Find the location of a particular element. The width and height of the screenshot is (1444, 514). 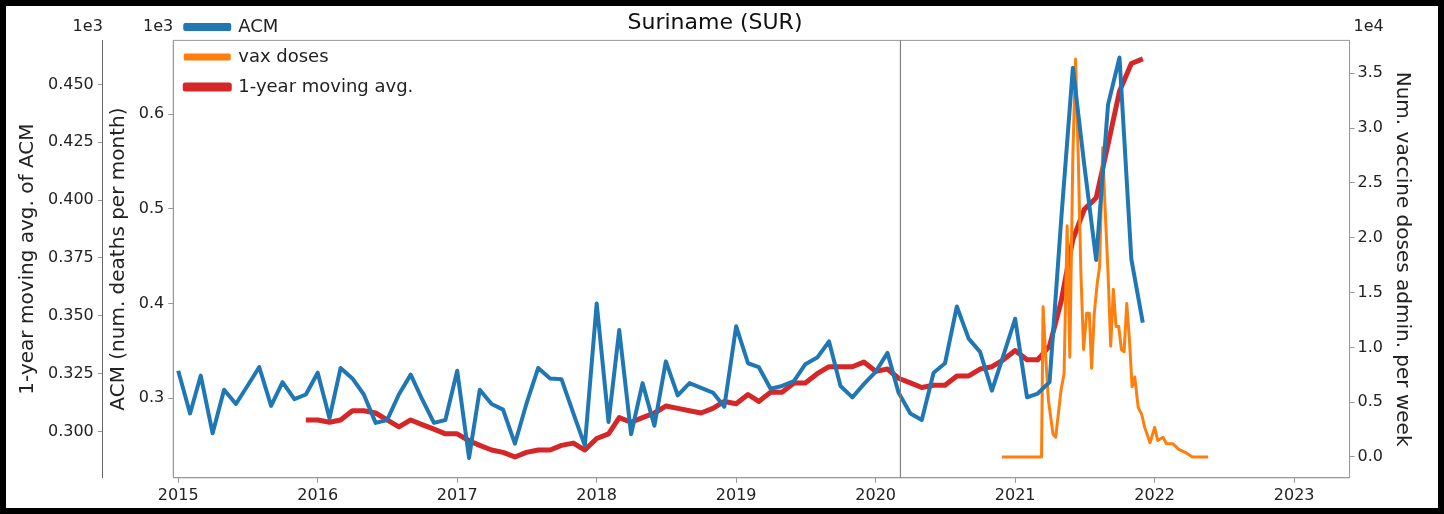

y2-tick-label: 3.5 is located at coordinates (1370, 72).